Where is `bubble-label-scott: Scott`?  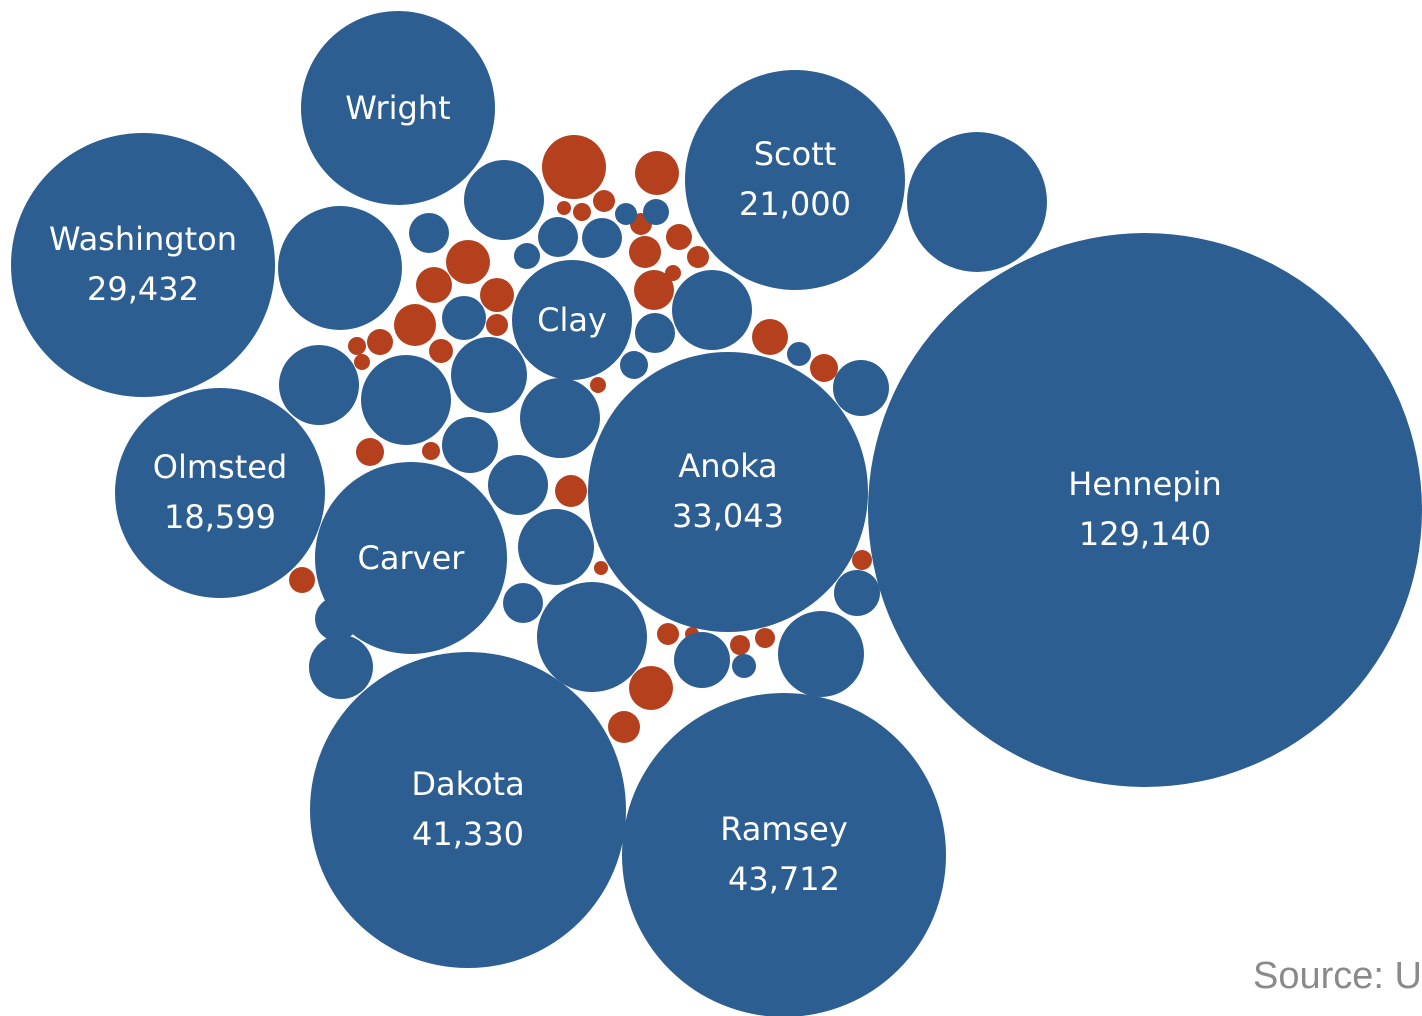 bubble-label-scott: Scott is located at coordinates (795, 154).